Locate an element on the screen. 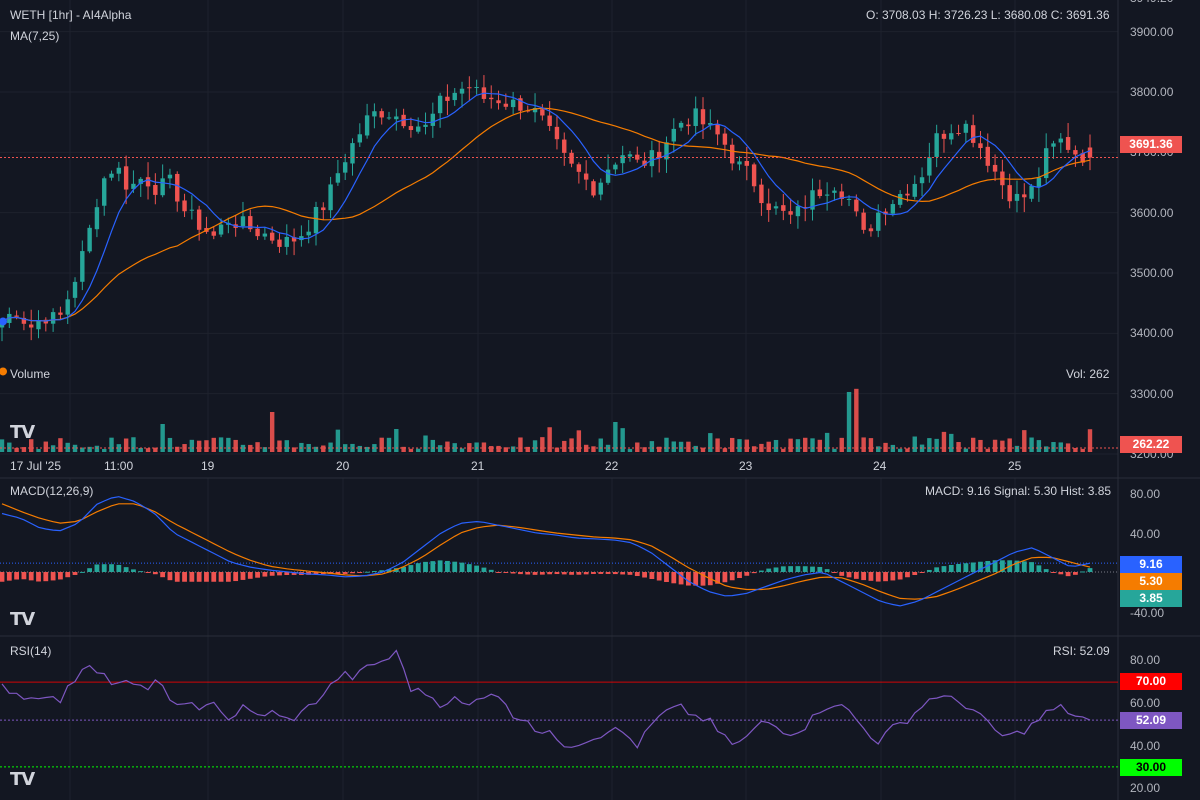 Image resolution: width=1200 pixels, height=800 pixels. macd-axis-80: 80.00 is located at coordinates (1145, 494).